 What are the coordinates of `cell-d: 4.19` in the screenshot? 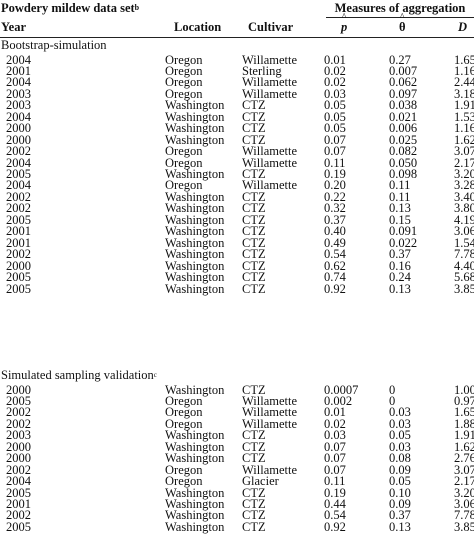 It's located at (464, 220).